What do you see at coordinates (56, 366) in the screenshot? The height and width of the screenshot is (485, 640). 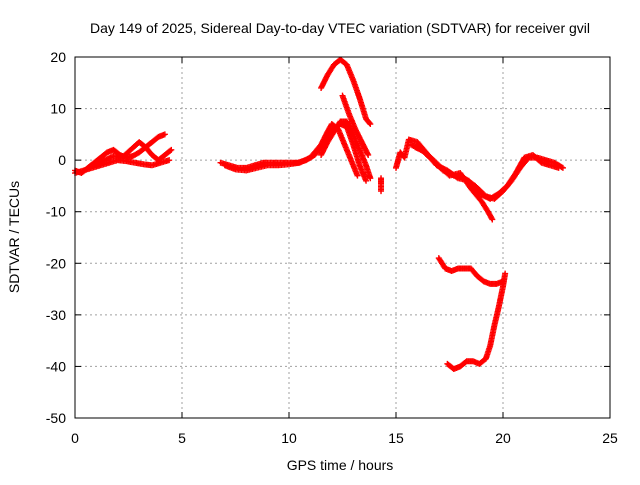 I see `y-tick-label: -40` at bounding box center [56, 366].